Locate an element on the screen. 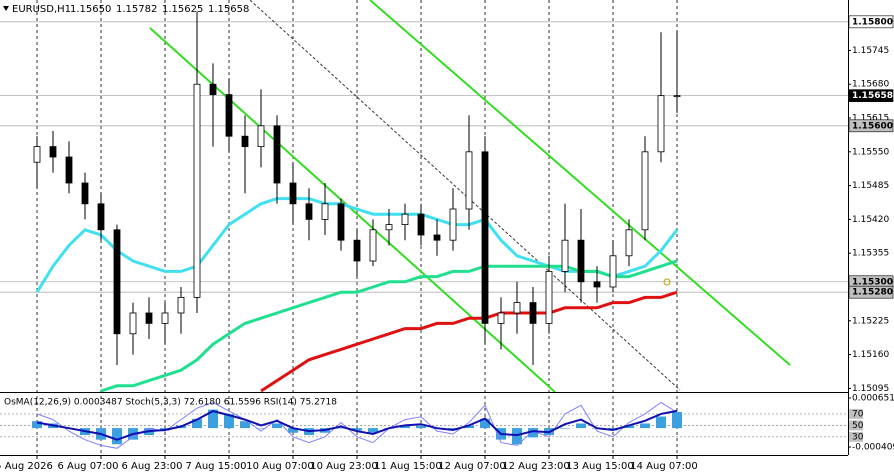 The width and height of the screenshot is (894, 476). ohlc-value: 1.15650 is located at coordinates (90, 9).